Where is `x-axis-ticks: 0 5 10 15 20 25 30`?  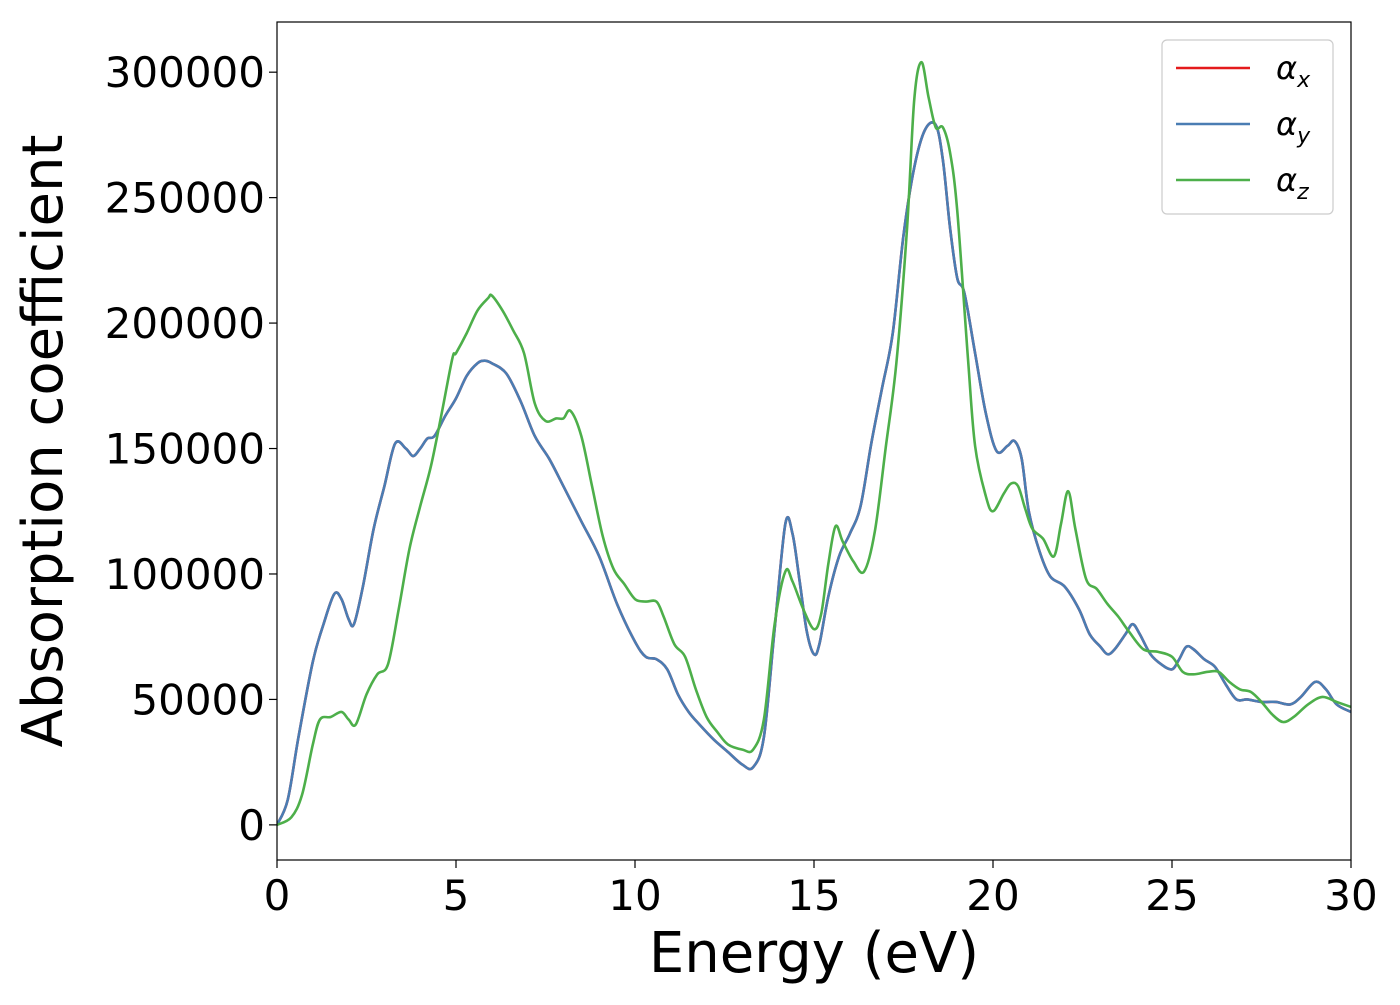
x-axis-ticks: 0 5 10 15 20 25 30 is located at coordinates (821, 890).